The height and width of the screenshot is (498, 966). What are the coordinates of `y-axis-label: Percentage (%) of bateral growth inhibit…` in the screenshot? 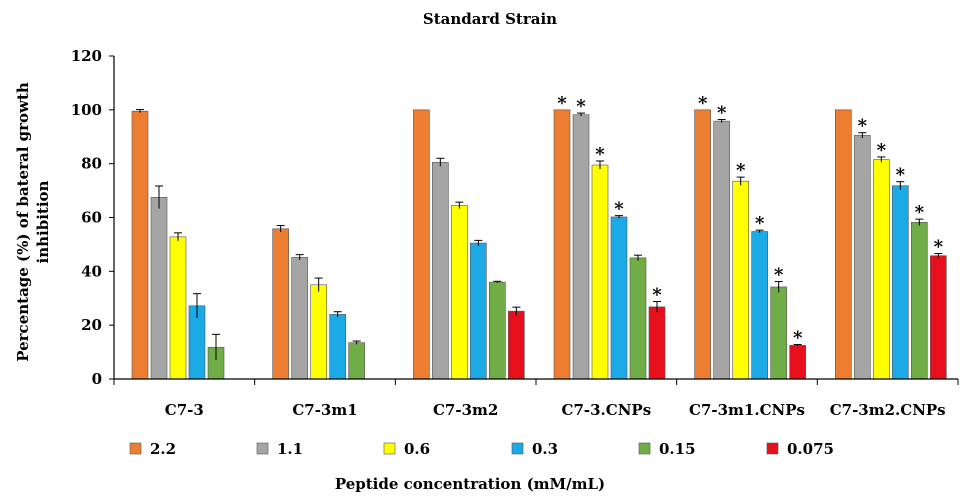 It's located at (33, 222).